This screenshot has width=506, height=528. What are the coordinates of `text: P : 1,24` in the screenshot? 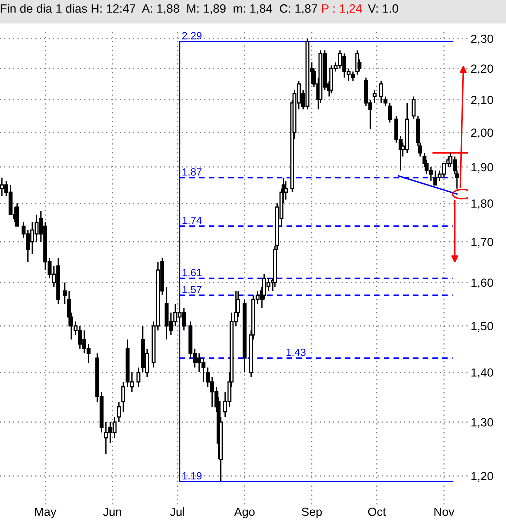 It's located at (342, 9).